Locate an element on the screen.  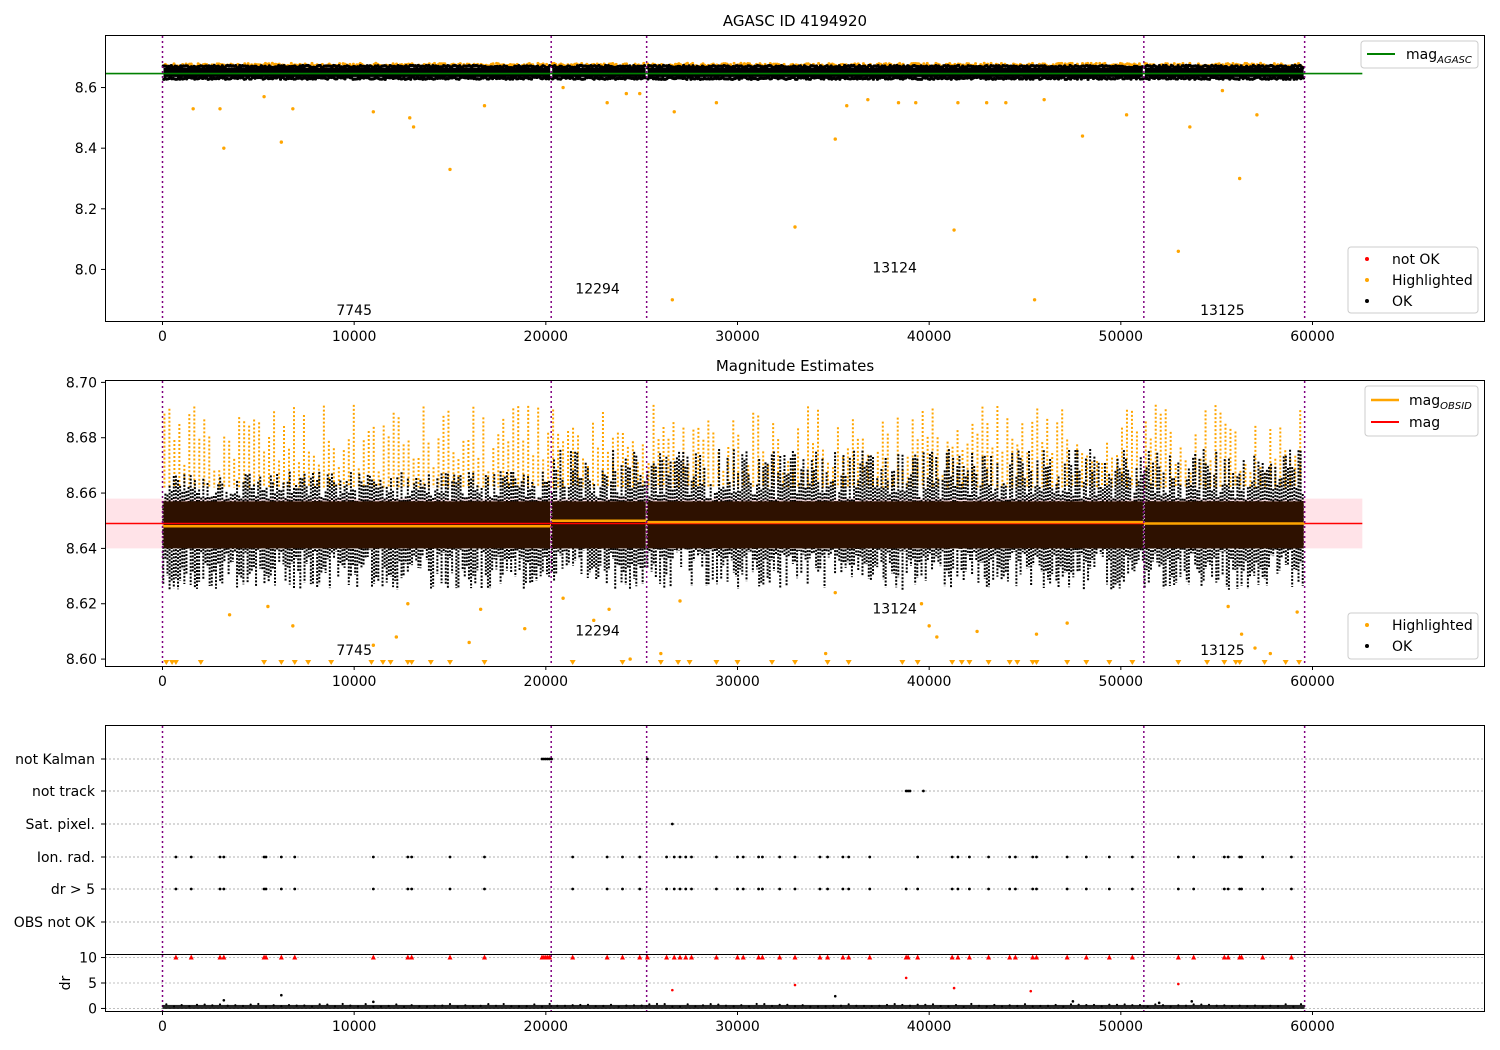
panel-dr: 0 5 10 0 10000 20000 30000 40000 50000 60000 dr is located at coordinates (771, 993).